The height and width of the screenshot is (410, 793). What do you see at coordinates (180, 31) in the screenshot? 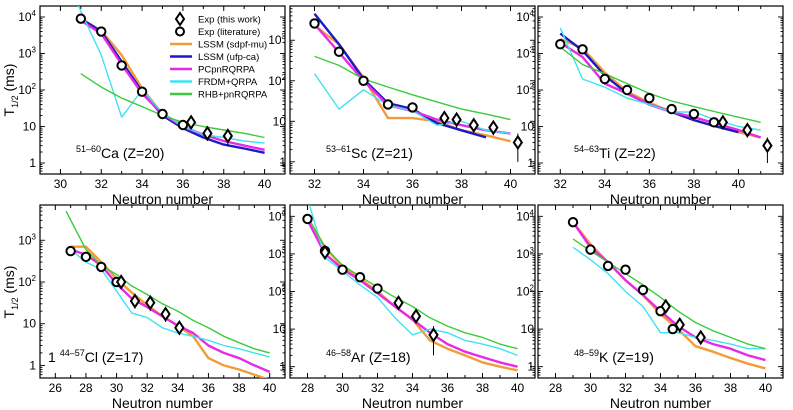
I see `legend-circle-icon` at bounding box center [180, 31].